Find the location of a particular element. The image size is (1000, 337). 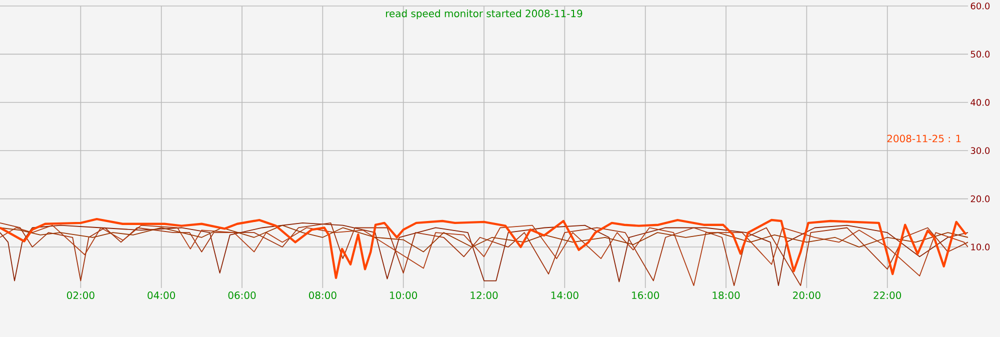

y-tick-label: 40.0 is located at coordinates (980, 102).